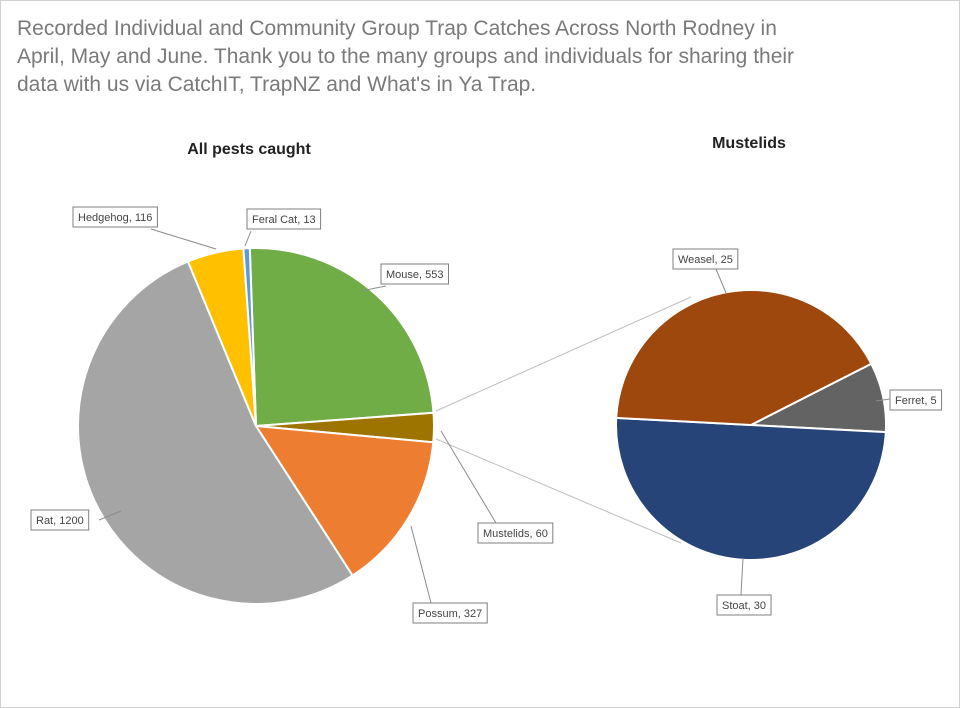 The height and width of the screenshot is (708, 960). I want to click on data-label-box-mustelids, so click(515, 533).